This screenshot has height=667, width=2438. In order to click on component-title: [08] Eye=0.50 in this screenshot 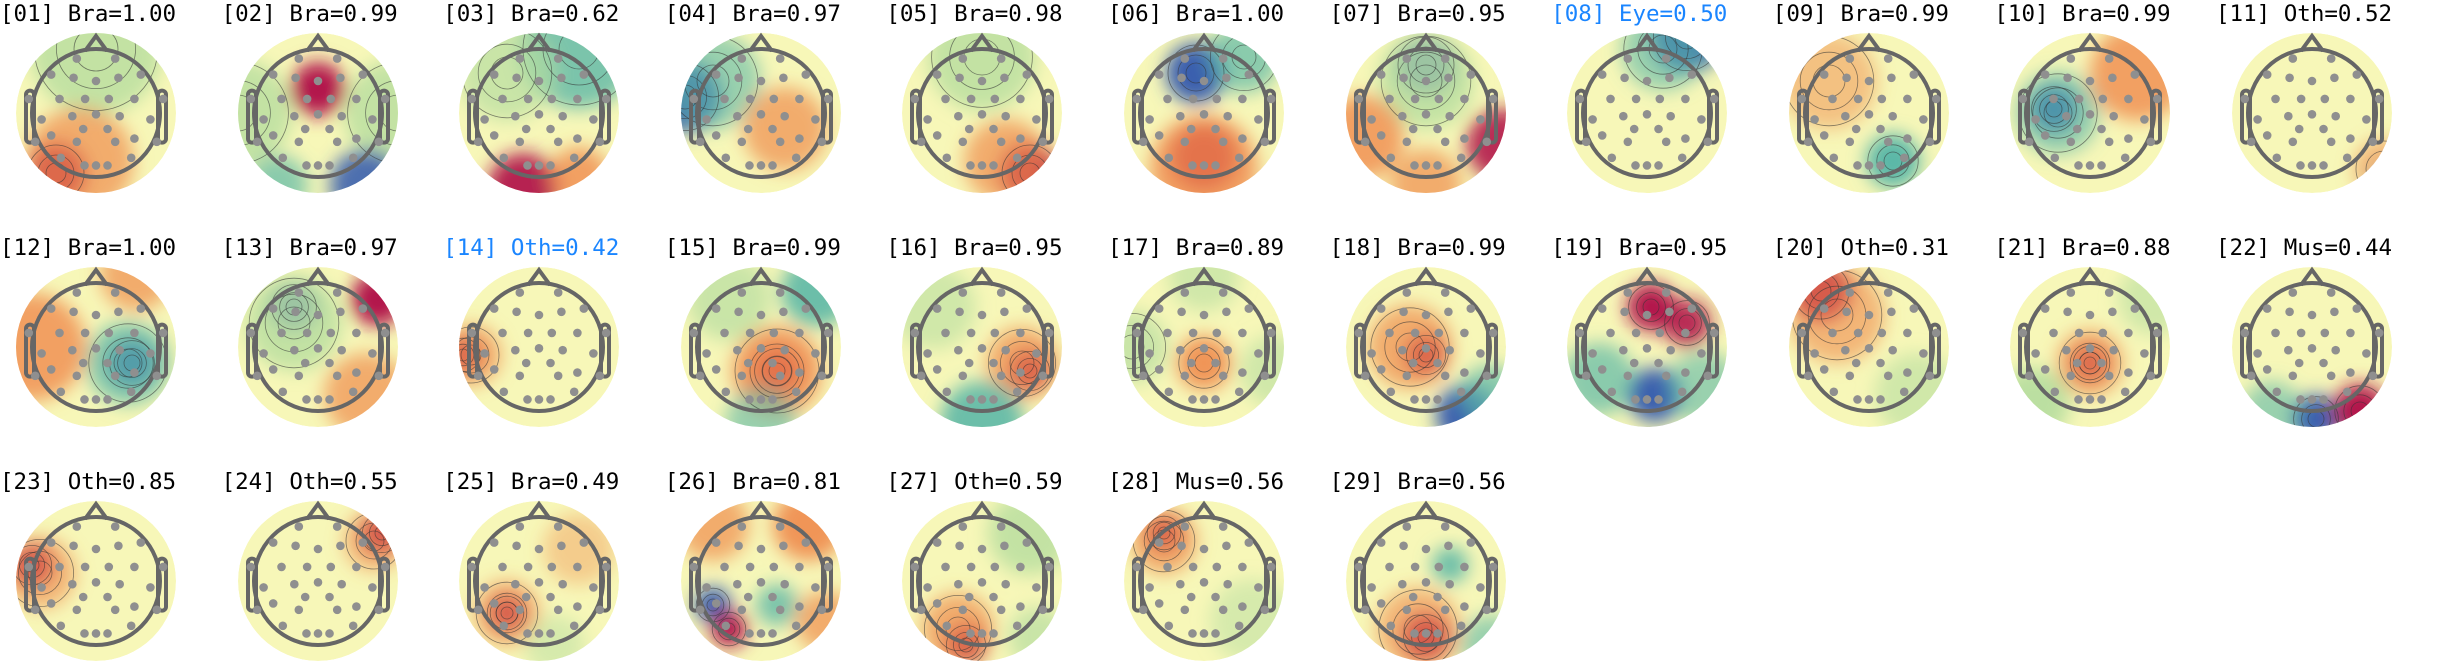, I will do `click(1639, 14)`.